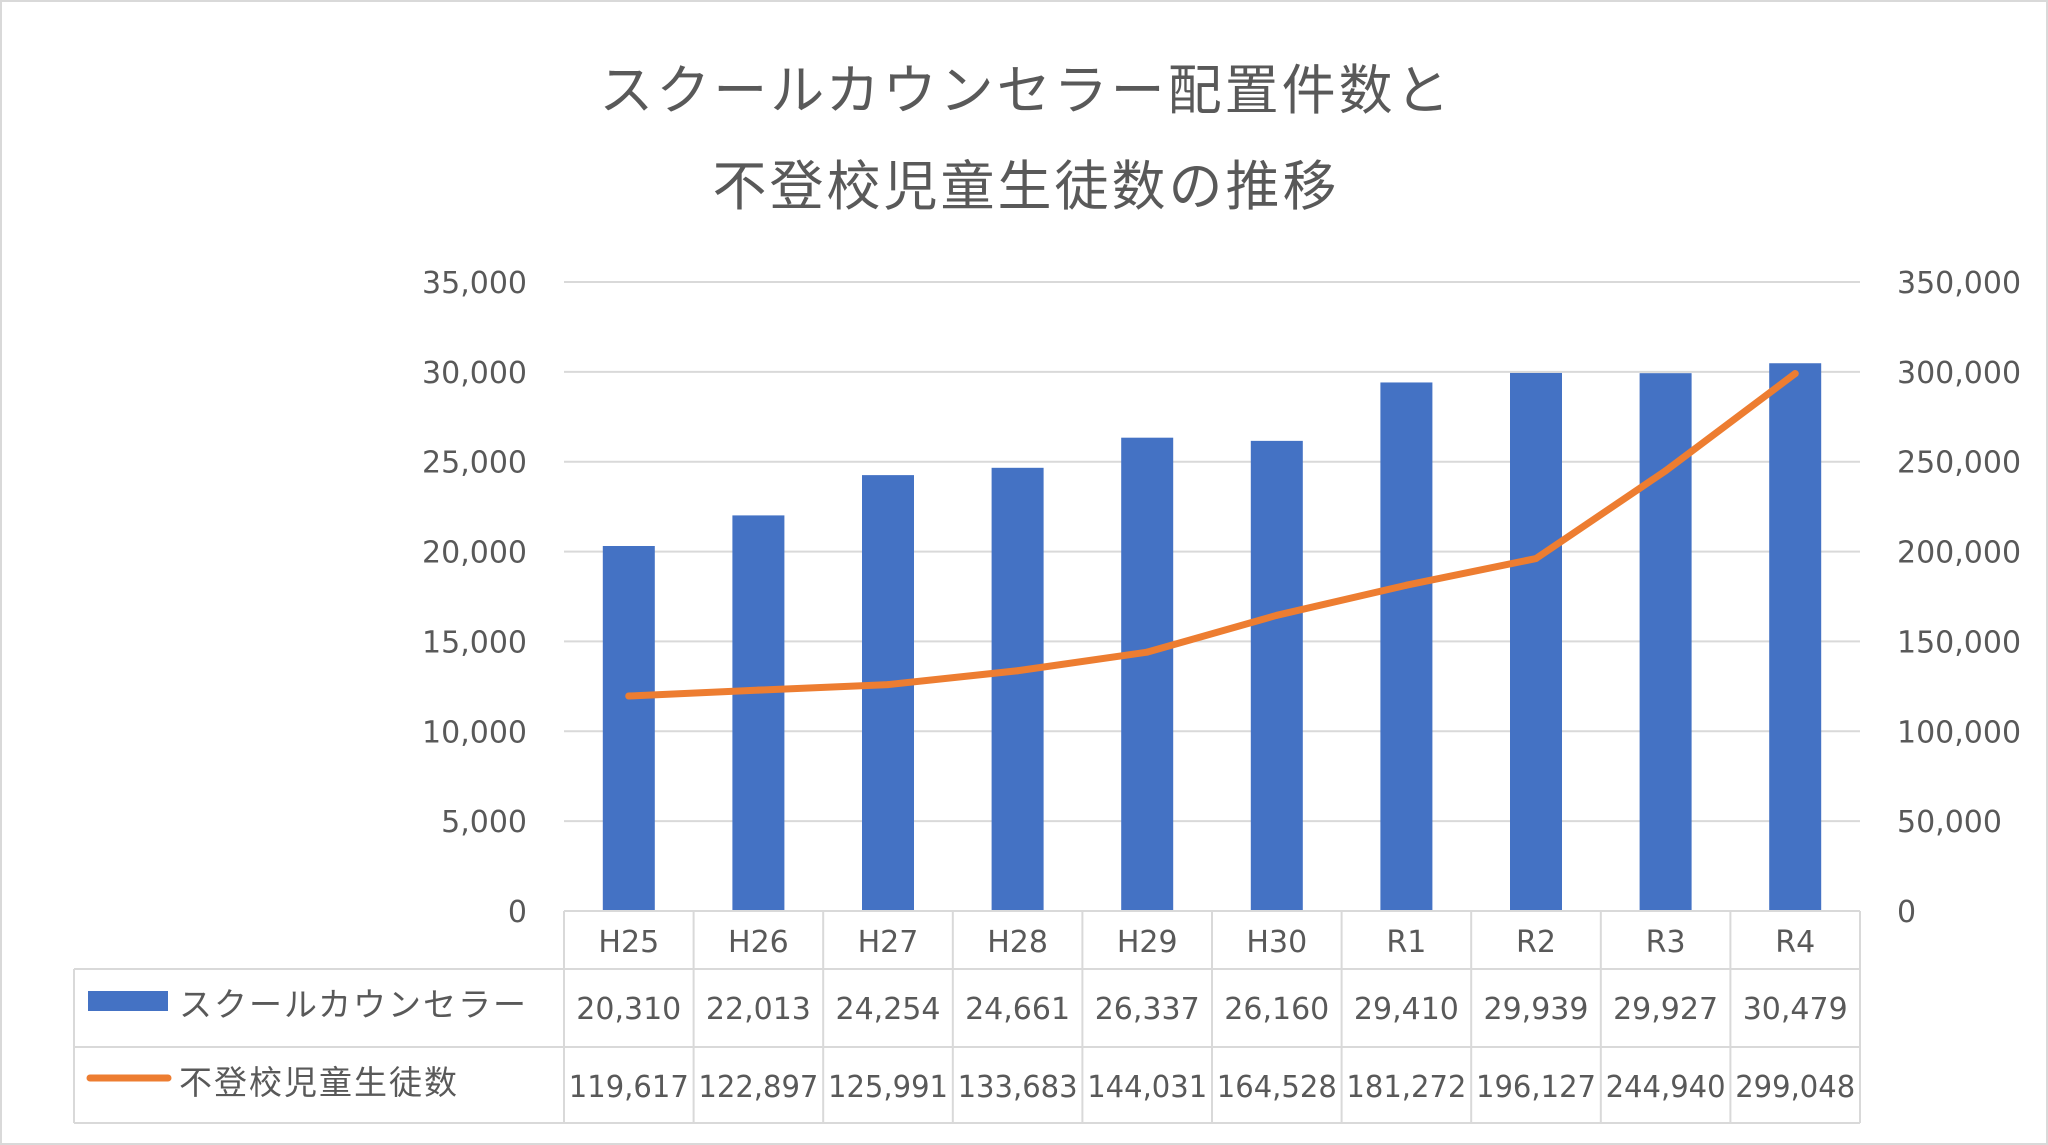 Image resolution: width=2048 pixels, height=1145 pixels. What do you see at coordinates (1017, 942) in the screenshot?
I see `x-tick-label: H28` at bounding box center [1017, 942].